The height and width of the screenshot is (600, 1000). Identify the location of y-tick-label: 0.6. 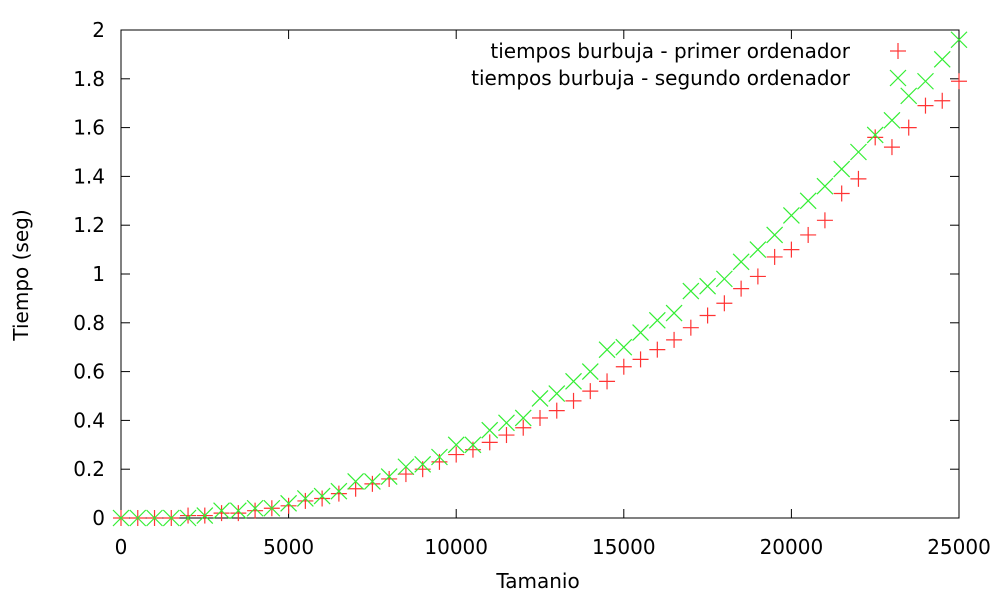
(89, 372).